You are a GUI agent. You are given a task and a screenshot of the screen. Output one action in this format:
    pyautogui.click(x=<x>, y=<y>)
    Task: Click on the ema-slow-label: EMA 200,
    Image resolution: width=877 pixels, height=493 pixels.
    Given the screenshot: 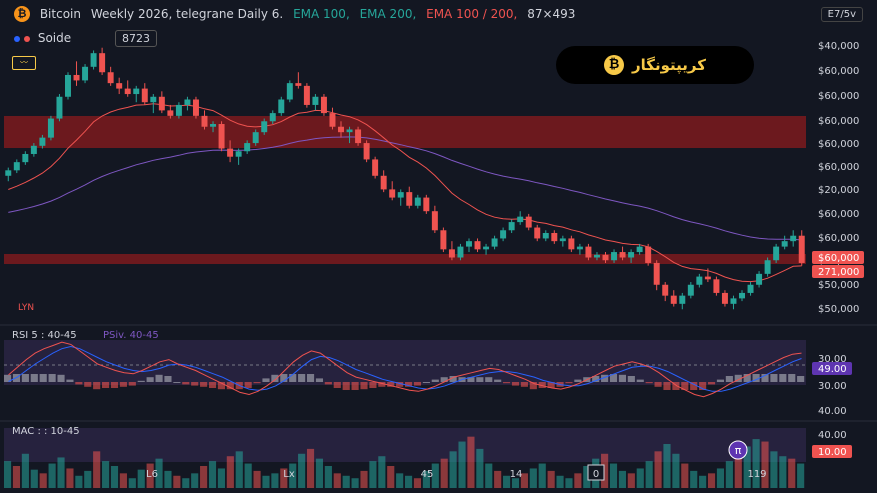 What is the action you would take?
    pyautogui.click(x=388, y=13)
    